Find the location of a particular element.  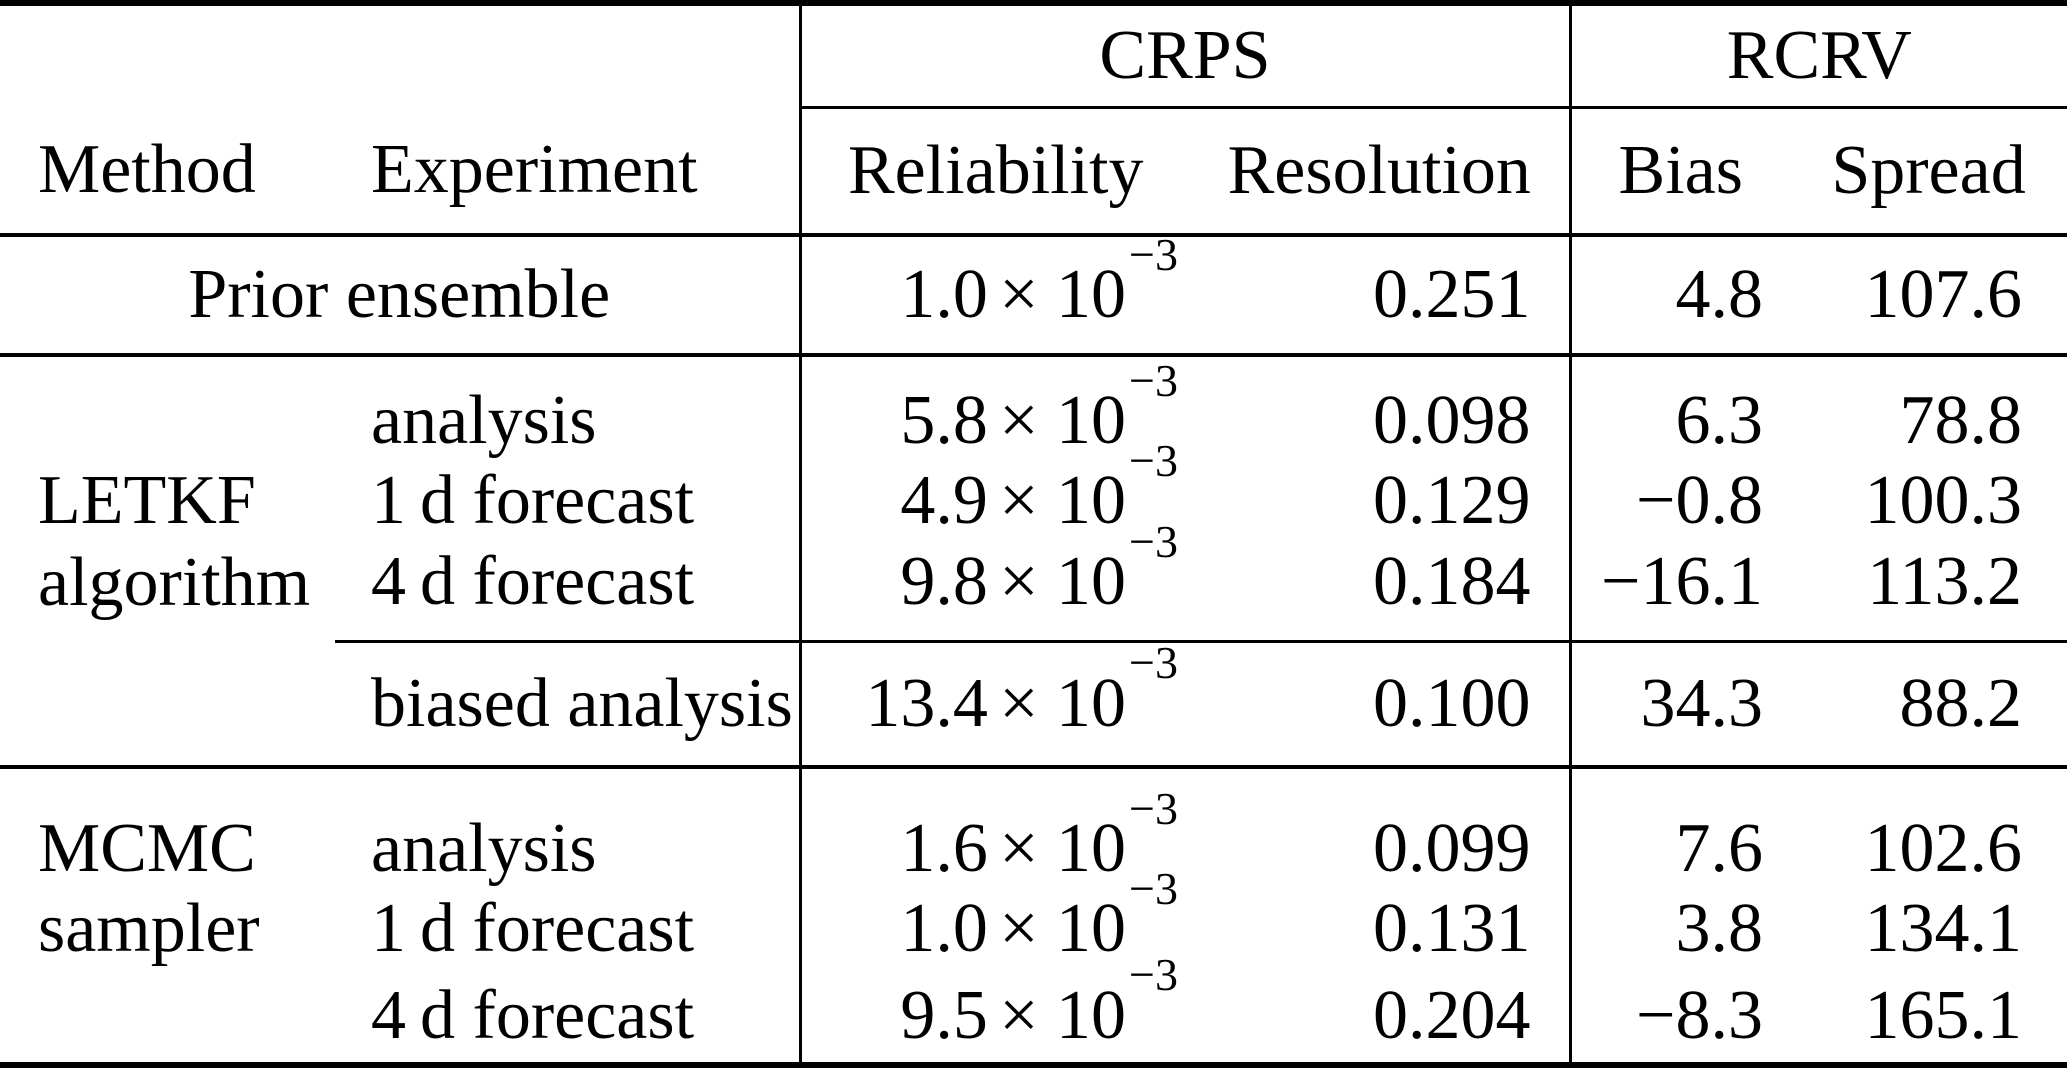

resolution-value: 0.131 is located at coordinates (1452, 928).